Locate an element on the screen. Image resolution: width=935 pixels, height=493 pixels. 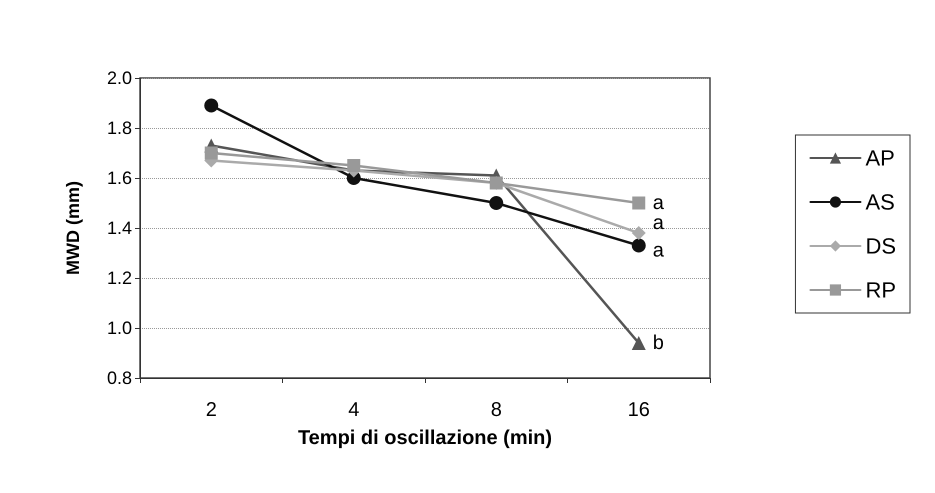
x-axis-title: Tempi di oscillazione (min) is located at coordinates (425, 438).